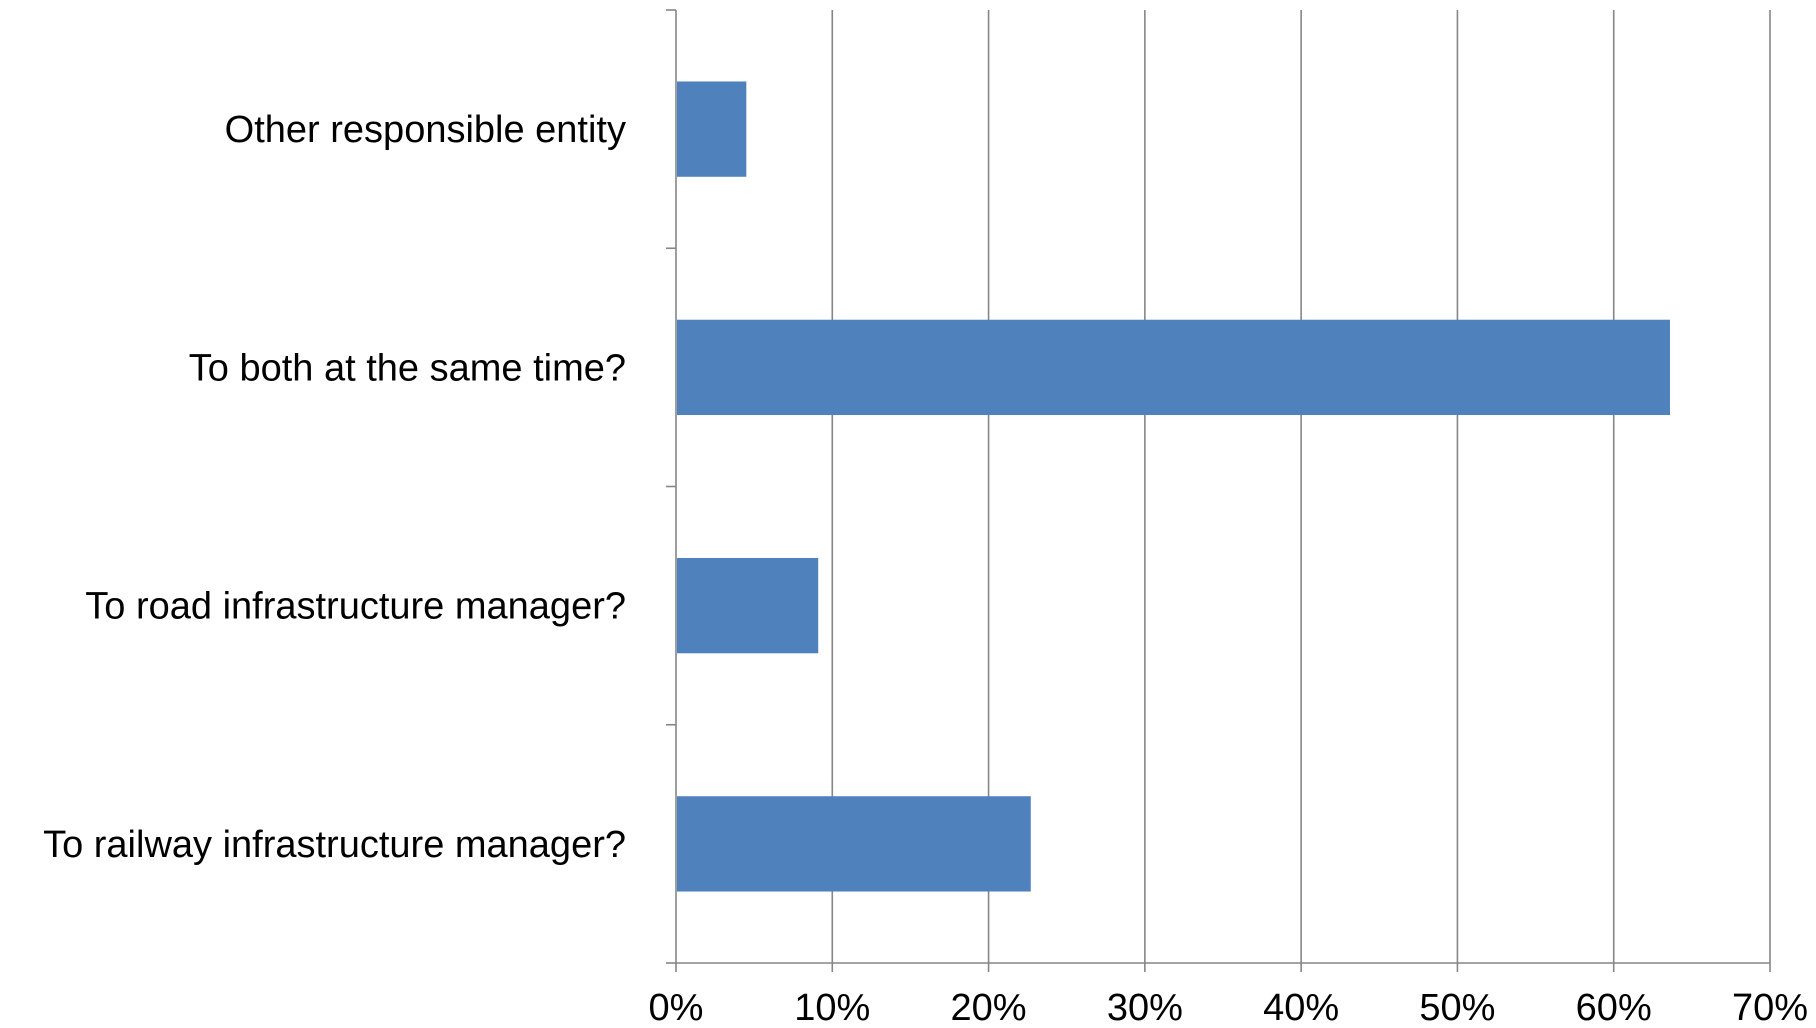 The height and width of the screenshot is (1028, 1816). What do you see at coordinates (989, 1007) in the screenshot?
I see `x-tick-label-2: 20%` at bounding box center [989, 1007].